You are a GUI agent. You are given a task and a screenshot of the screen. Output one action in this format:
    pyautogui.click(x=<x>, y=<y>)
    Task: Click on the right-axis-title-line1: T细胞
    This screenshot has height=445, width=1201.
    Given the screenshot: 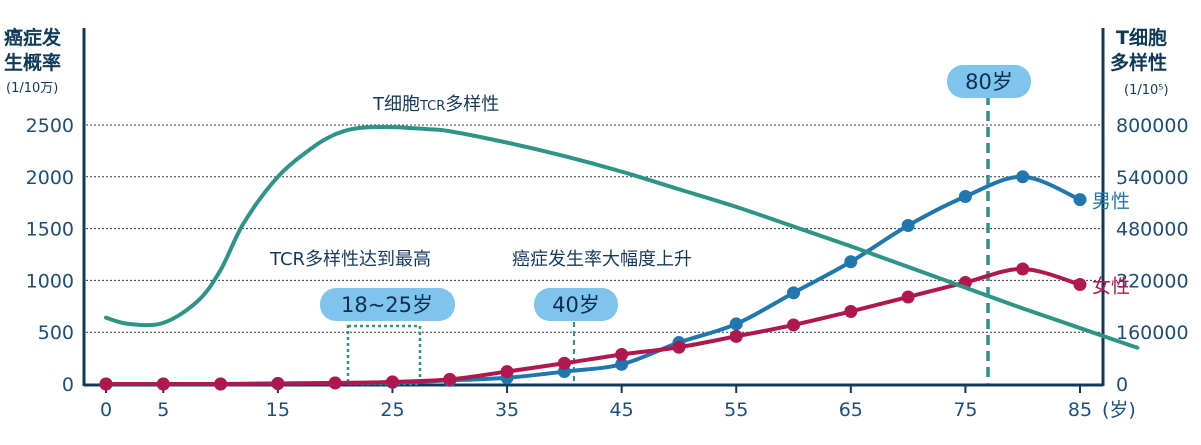 What is the action you would take?
    pyautogui.click(x=1141, y=37)
    